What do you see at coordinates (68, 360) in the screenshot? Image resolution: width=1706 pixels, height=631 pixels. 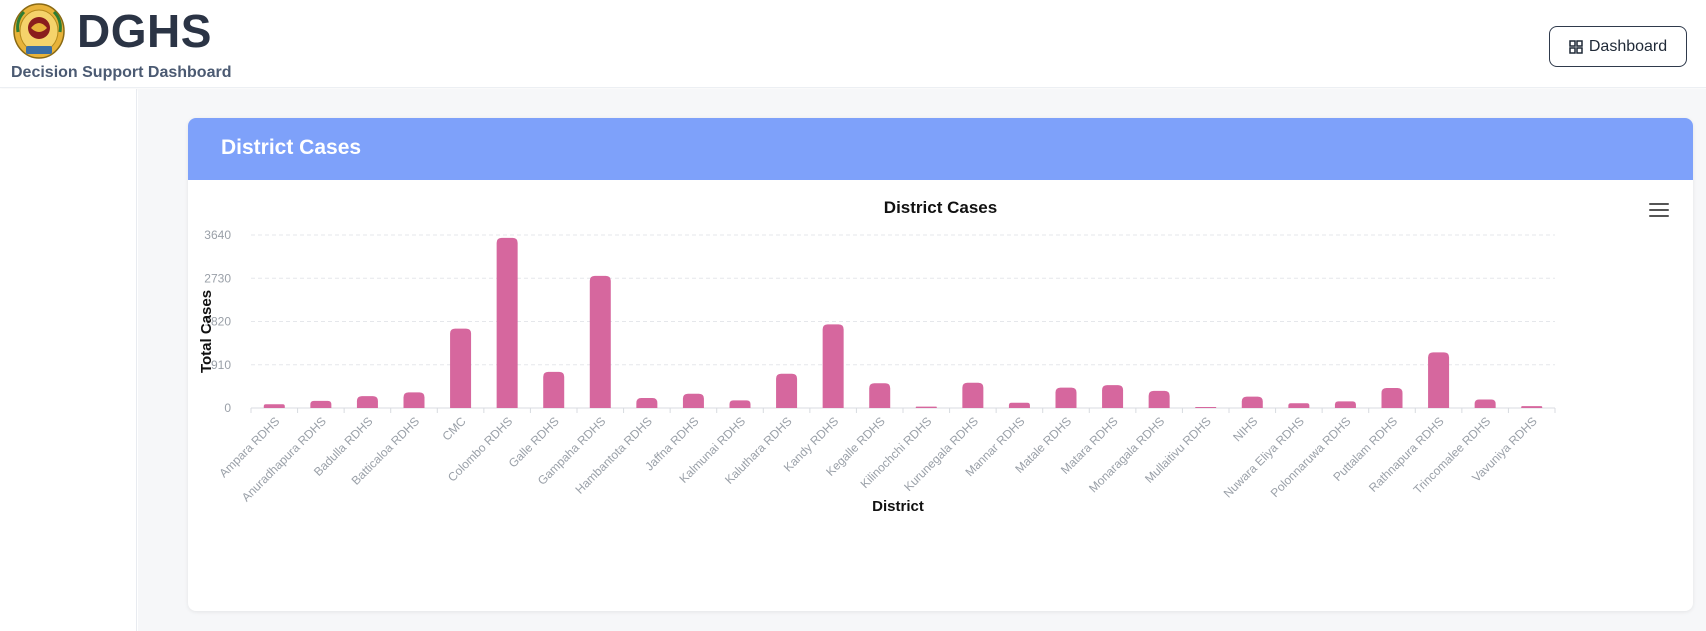 I see `sidebar` at bounding box center [68, 360].